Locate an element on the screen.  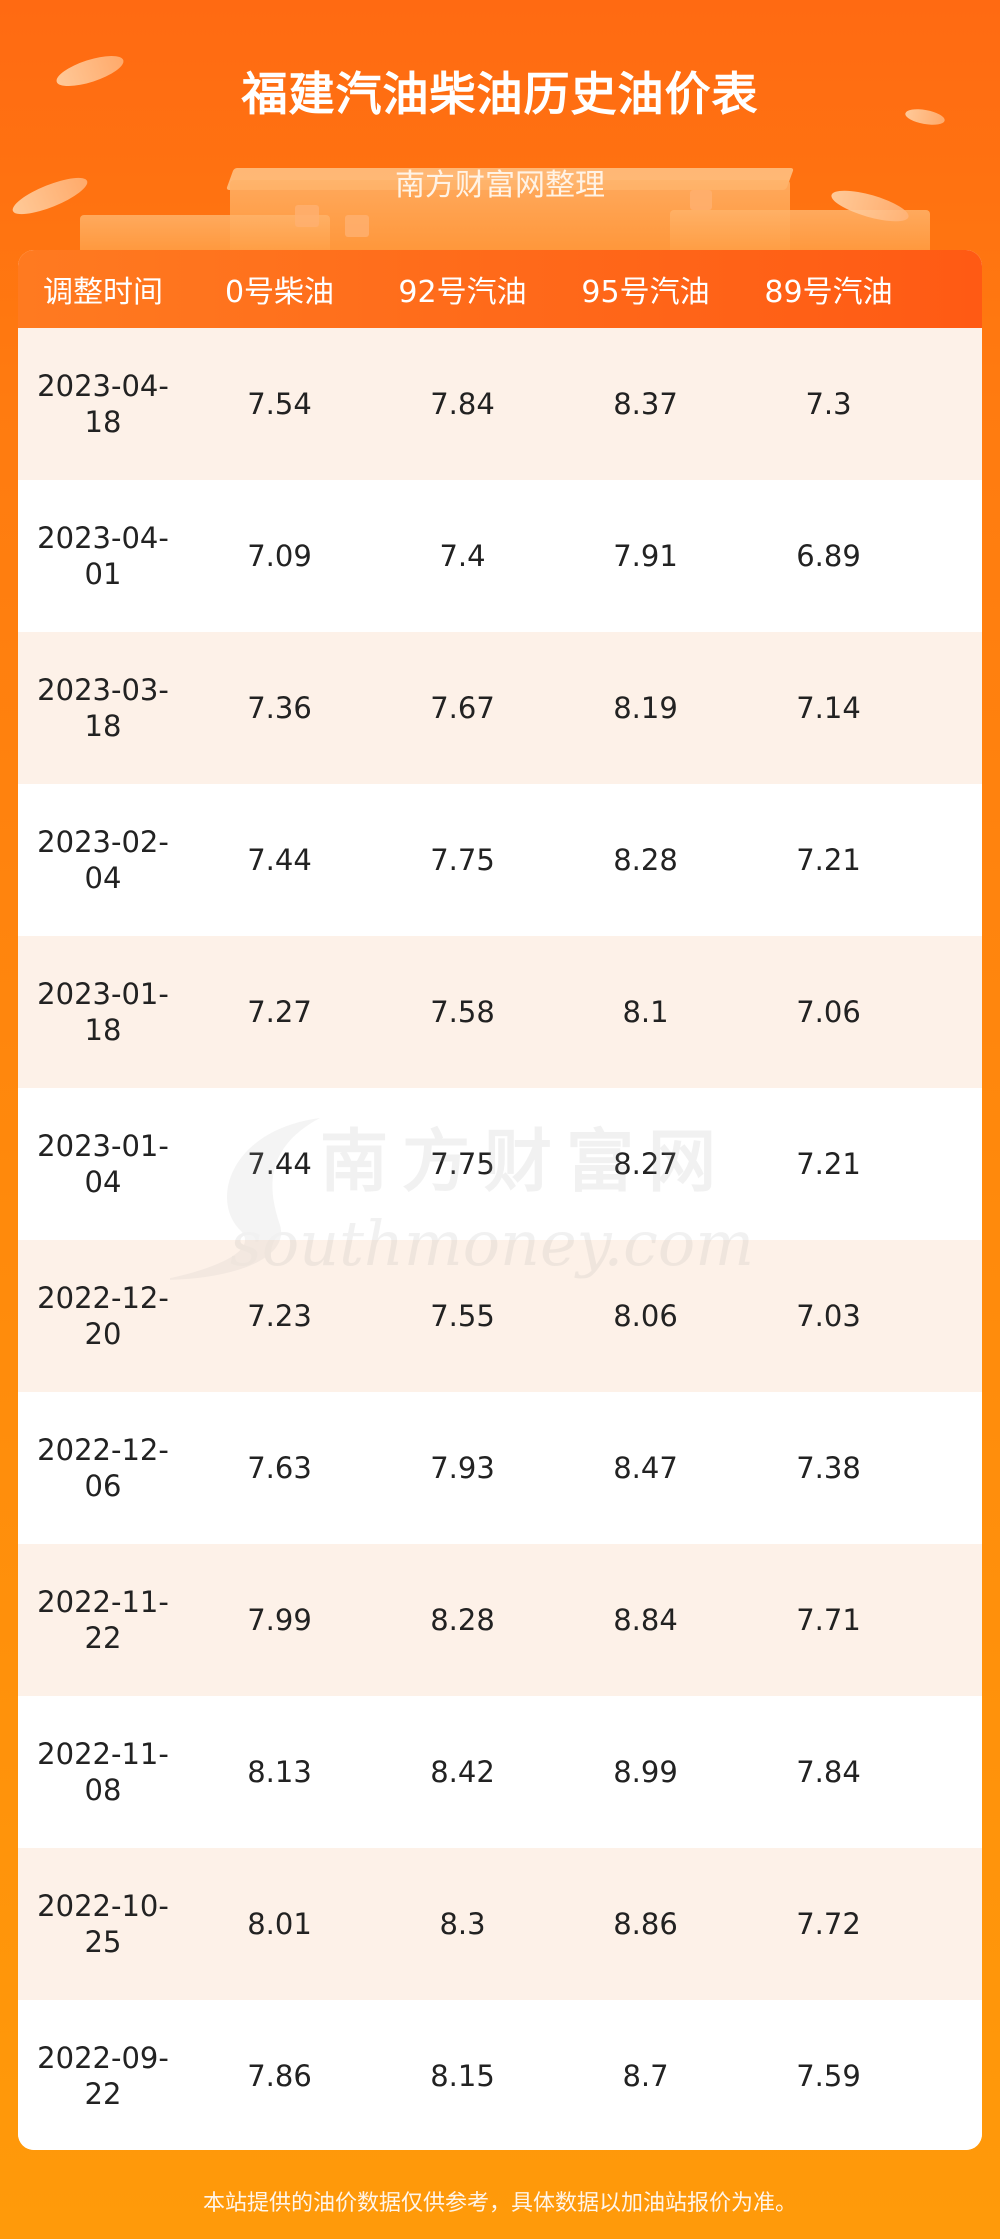
price-cell: 7.14 is located at coordinates (828, 708).